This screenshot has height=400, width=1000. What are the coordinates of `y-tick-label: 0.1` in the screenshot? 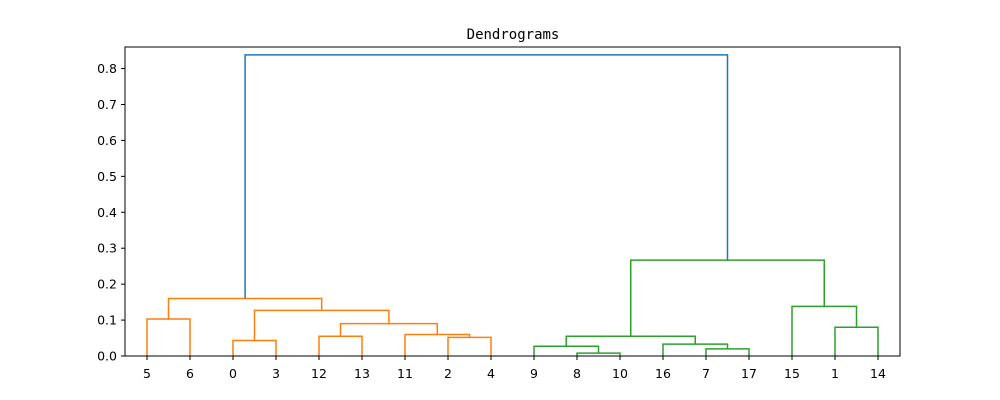 It's located at (107, 320).